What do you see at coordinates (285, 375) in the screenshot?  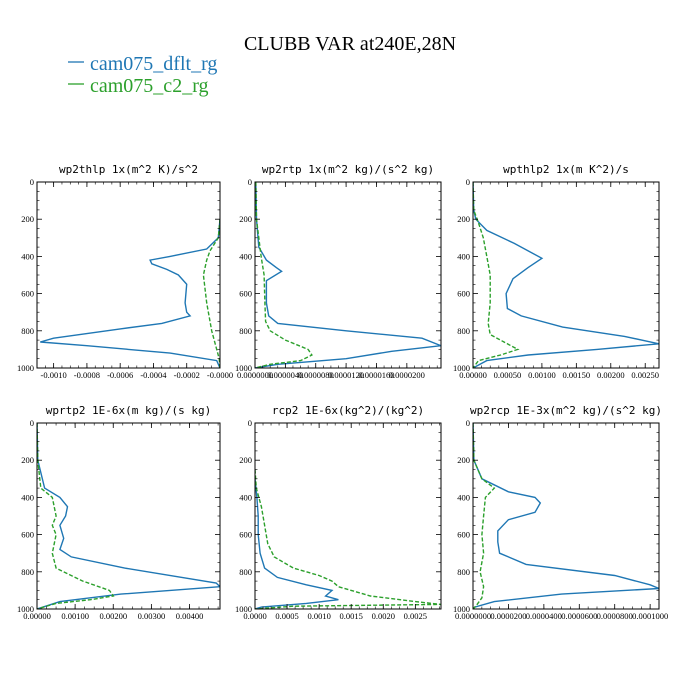 I see `x-tick-label: 0.0000040` at bounding box center [285, 375].